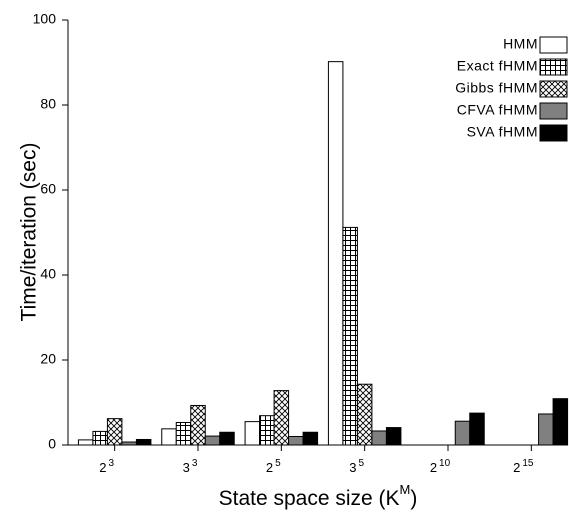 This screenshot has width=569, height=514. What do you see at coordinates (52, 444) in the screenshot?
I see `y-tick-label: 0` at bounding box center [52, 444].